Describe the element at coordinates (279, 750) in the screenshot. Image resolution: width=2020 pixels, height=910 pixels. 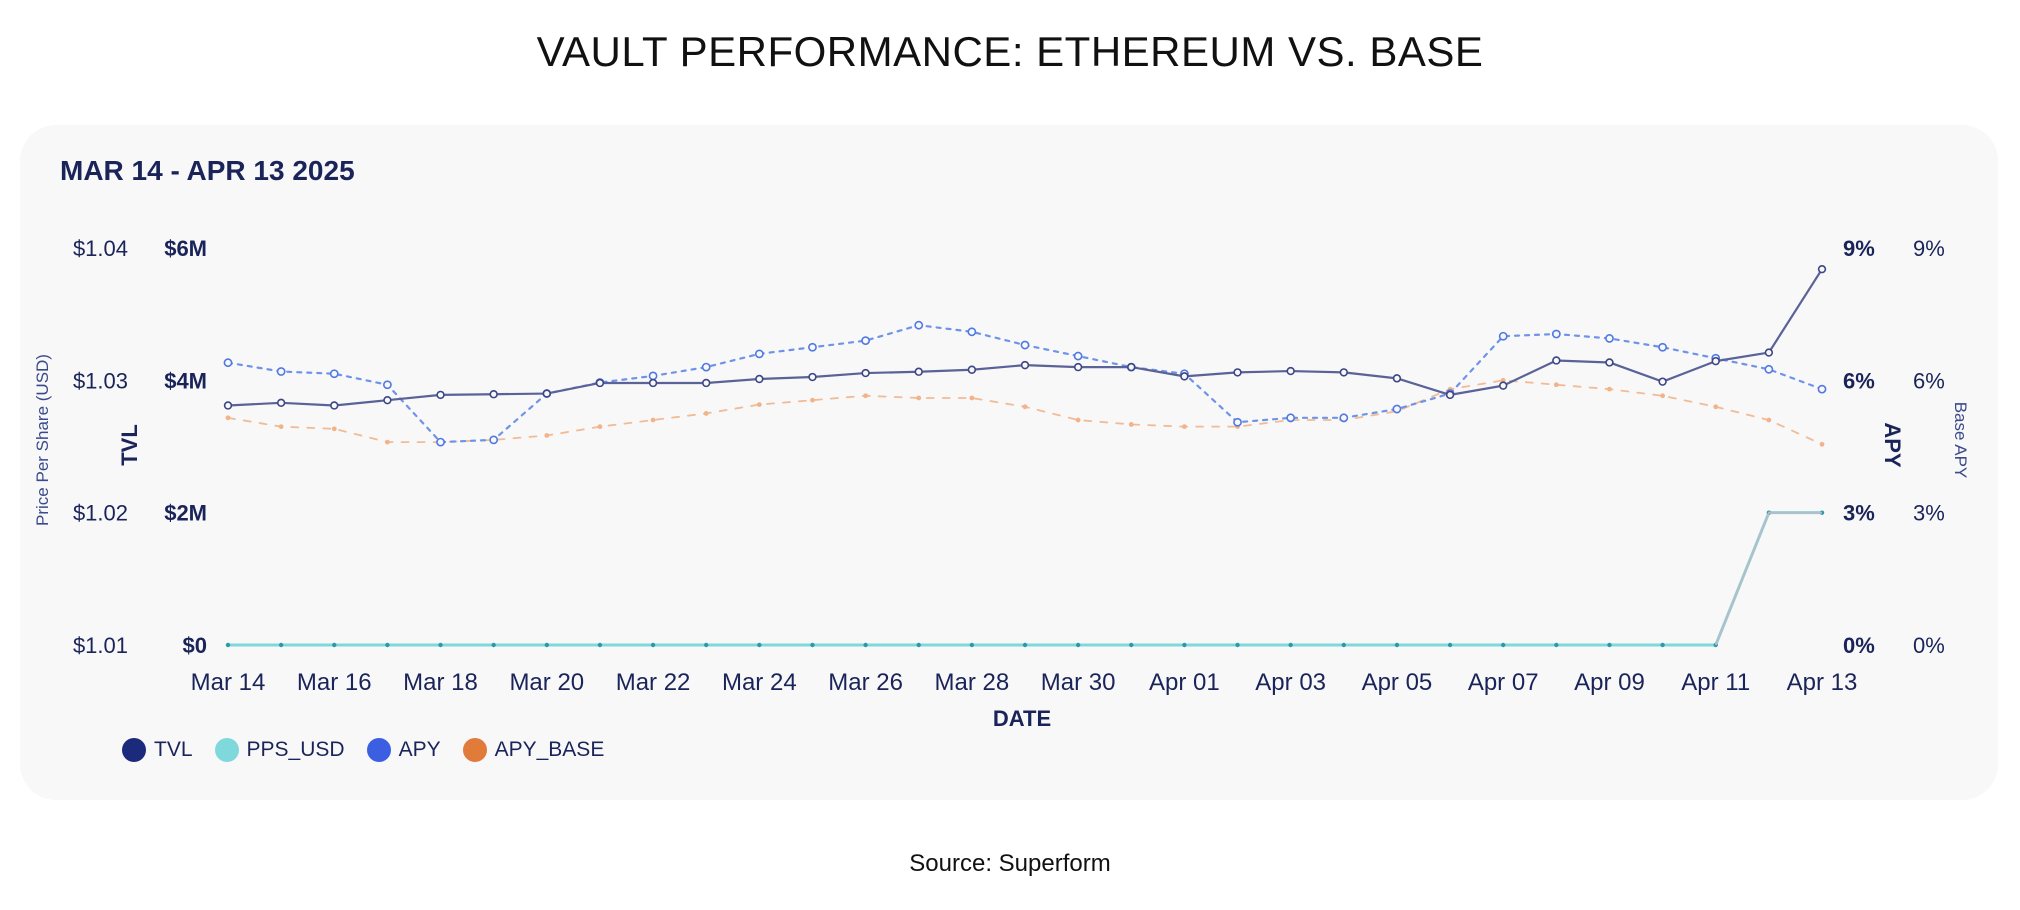
I see `legend-item-pps: PPS_USD` at that location.